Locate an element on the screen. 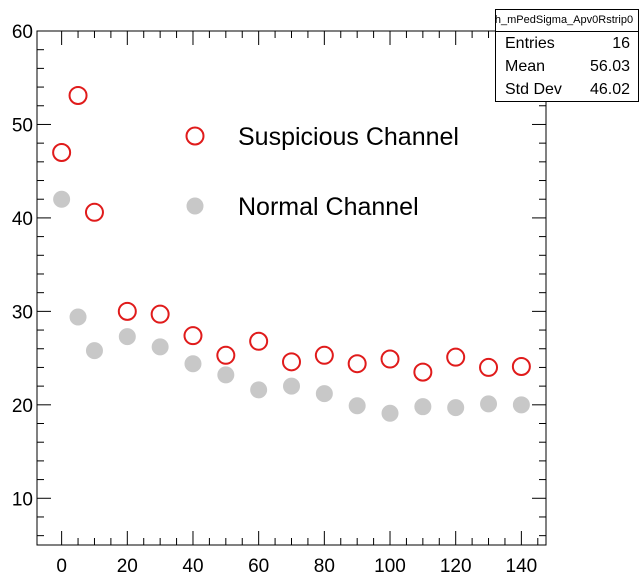 This screenshot has height=581, width=641. legend: Suspicious Channel Normal Channel is located at coordinates (322, 172).